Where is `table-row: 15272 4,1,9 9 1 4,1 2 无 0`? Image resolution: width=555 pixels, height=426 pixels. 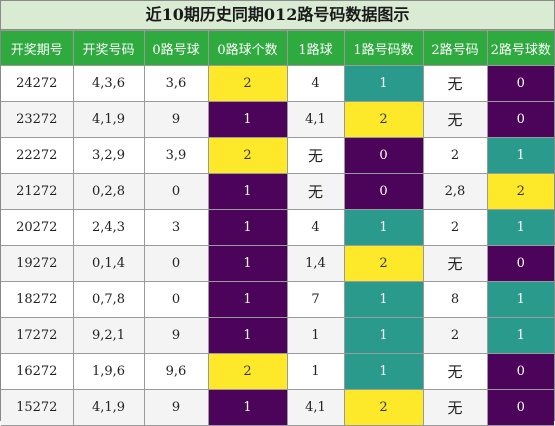
table-row: 15272 4,1,9 9 1 4,1 2 无 0 is located at coordinates (277, 407).